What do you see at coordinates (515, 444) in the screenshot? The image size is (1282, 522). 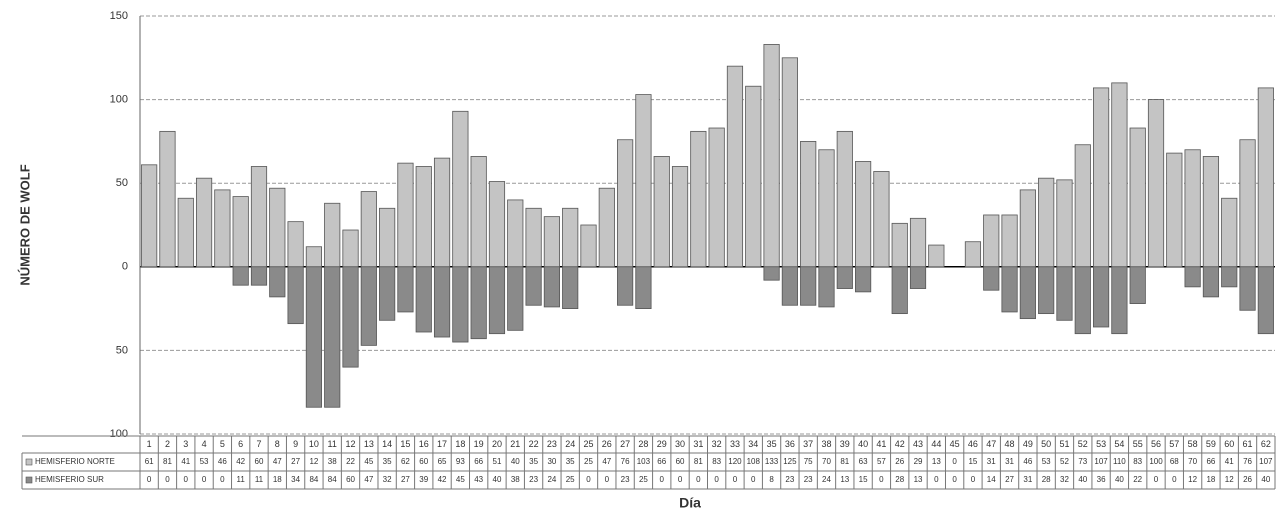 I see `x-tick-label: 21` at bounding box center [515, 444].